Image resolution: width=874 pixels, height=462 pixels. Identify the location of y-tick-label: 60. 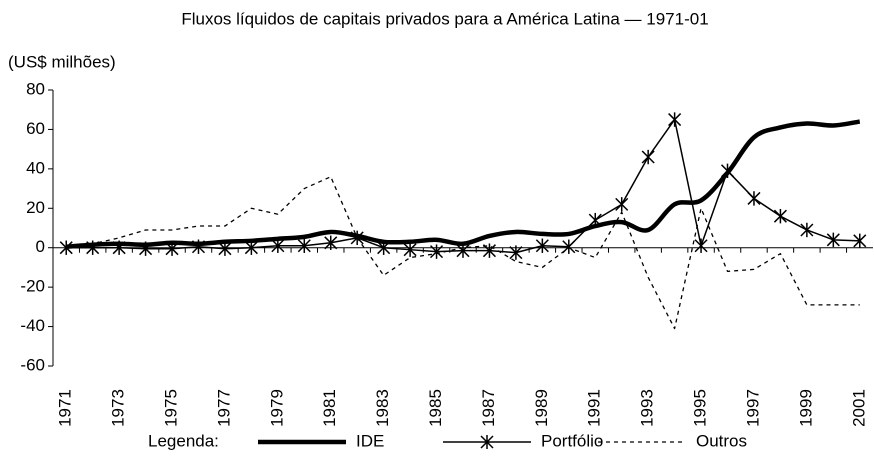
(35, 128).